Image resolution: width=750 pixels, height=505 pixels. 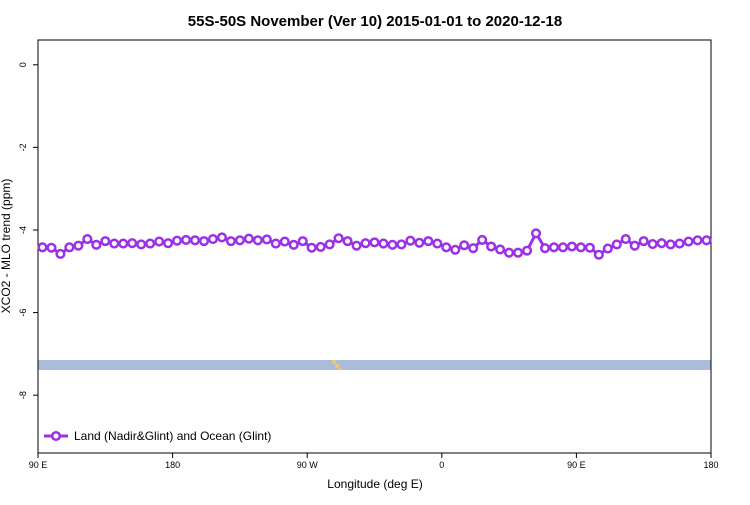 I want to click on y-tick-label: 0, so click(x=23, y=64).